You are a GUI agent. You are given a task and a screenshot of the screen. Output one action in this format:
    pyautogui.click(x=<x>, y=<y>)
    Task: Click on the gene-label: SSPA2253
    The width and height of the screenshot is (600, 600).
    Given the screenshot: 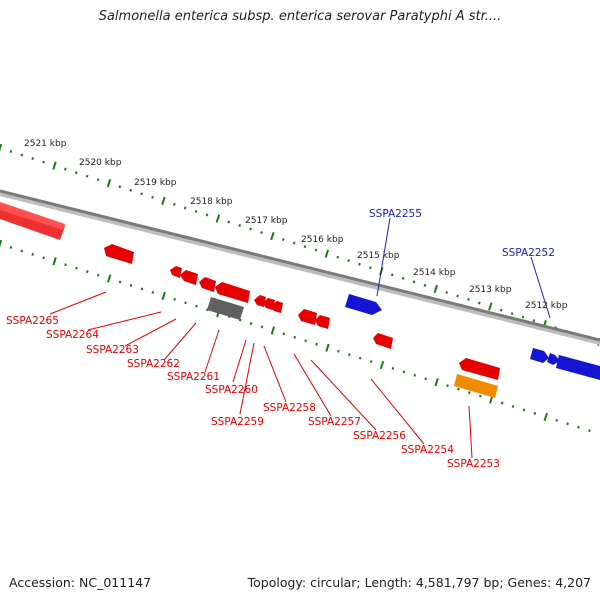 What is the action you would take?
    pyautogui.click(x=473, y=464)
    